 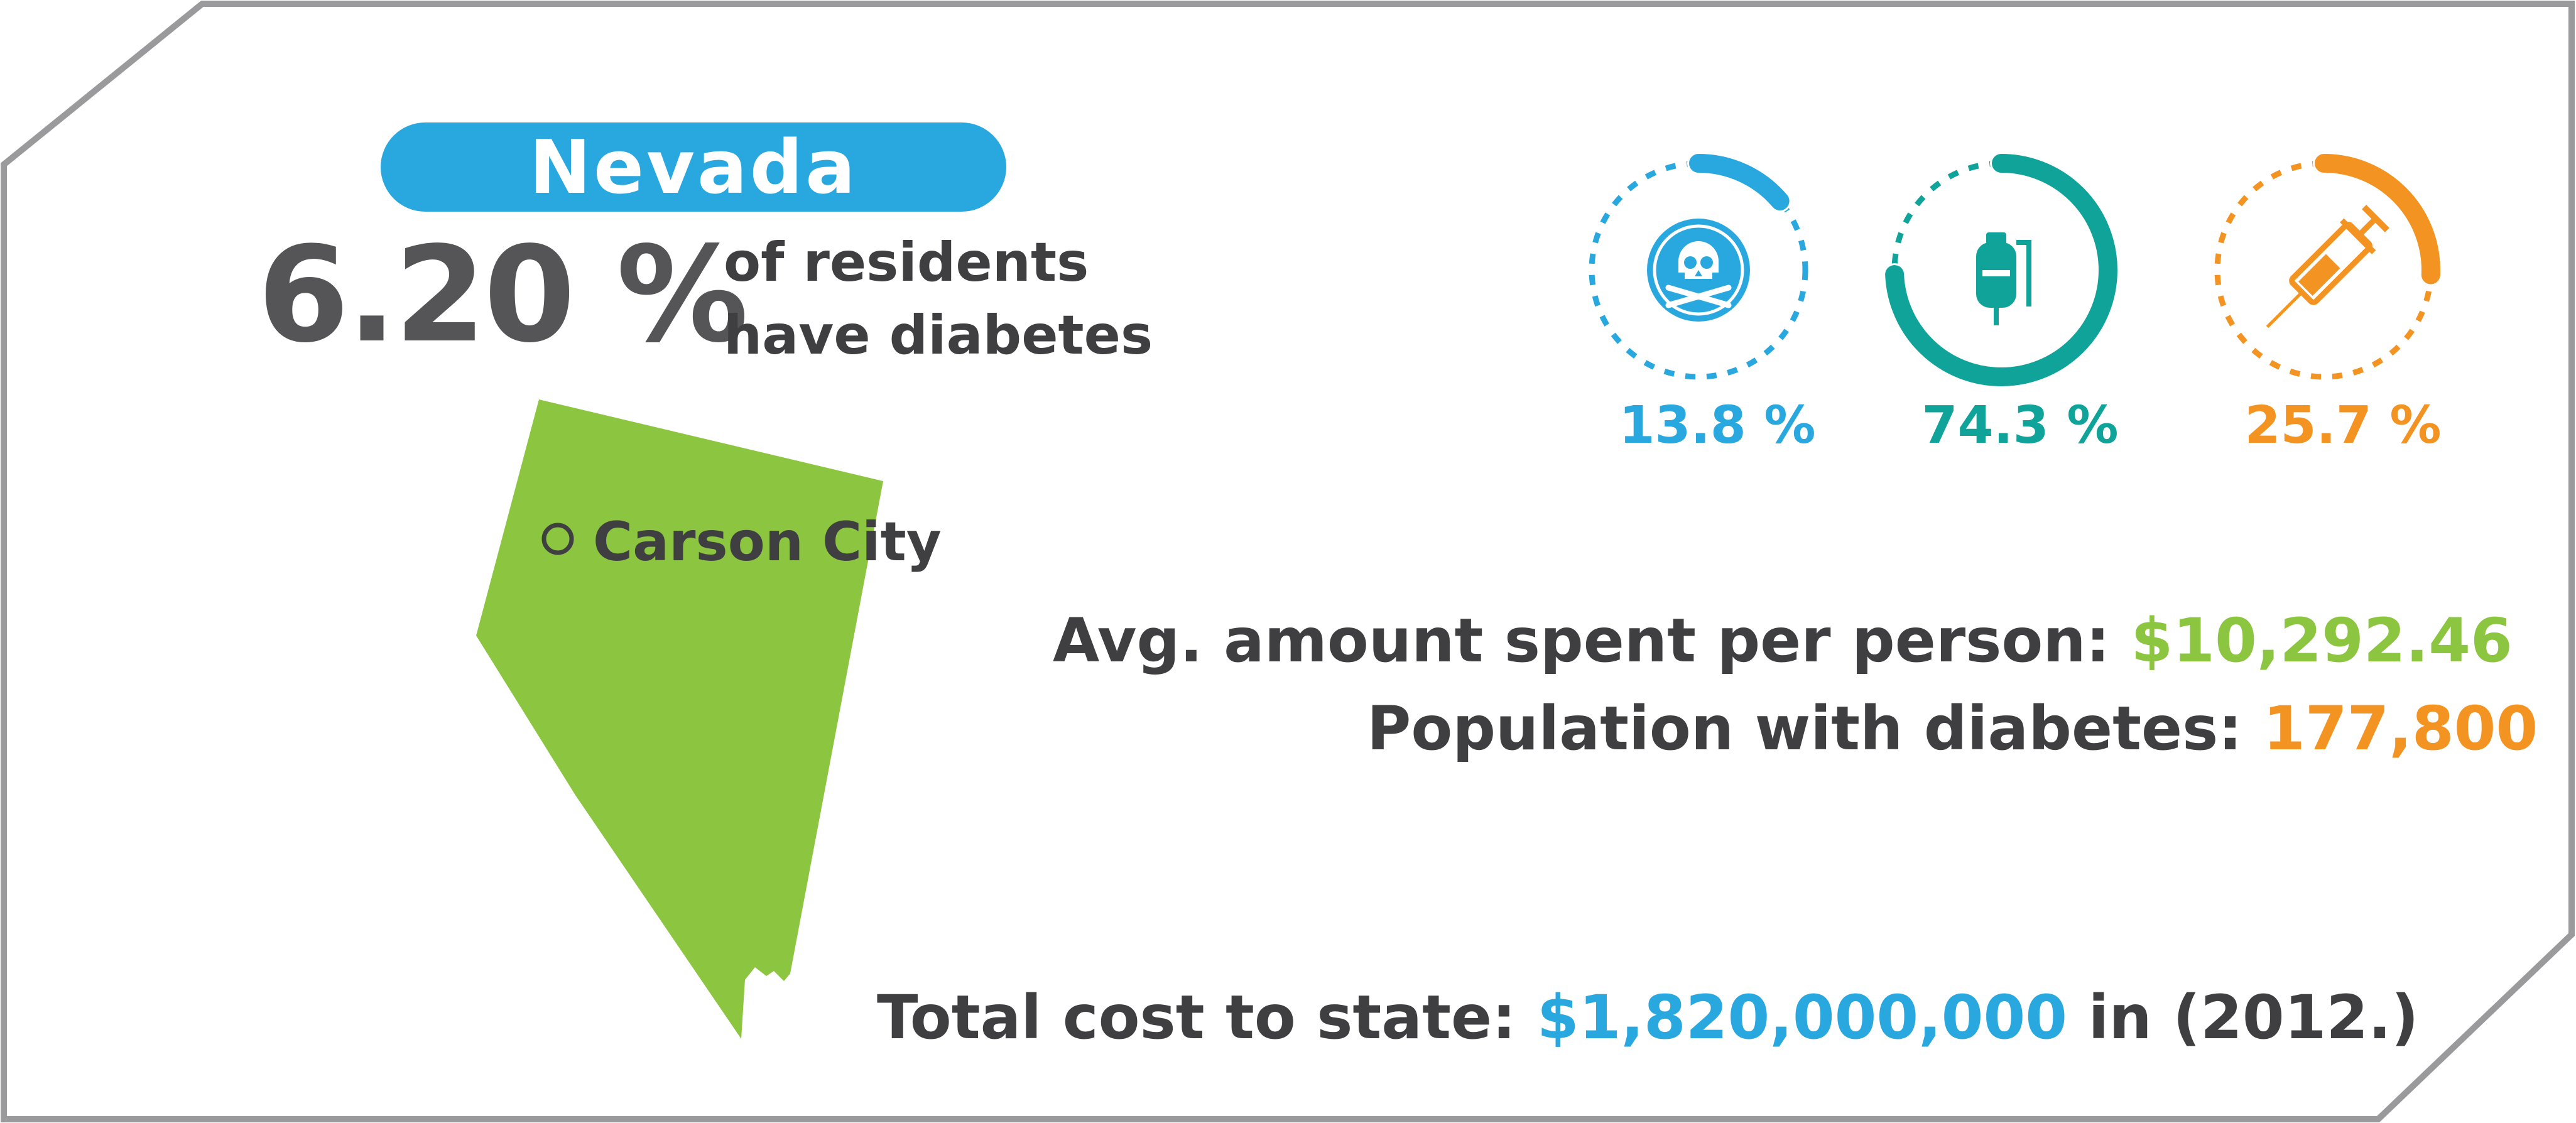 What do you see at coordinates (1802, 1018) in the screenshot?
I see `total-cost-value: $1,820,000,000` at bounding box center [1802, 1018].